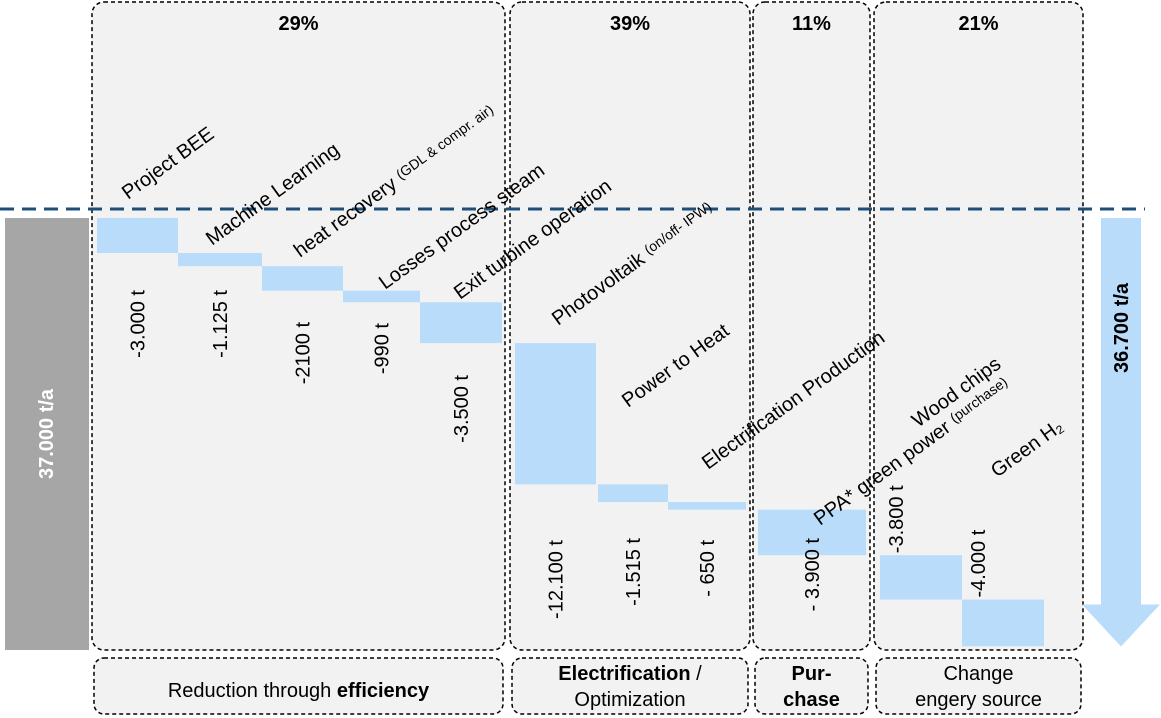 Image resolution: width=1161 pixels, height=718 pixels. Describe the element at coordinates (383, 691) in the screenshot. I see `group-label-part: efficiency` at that location.